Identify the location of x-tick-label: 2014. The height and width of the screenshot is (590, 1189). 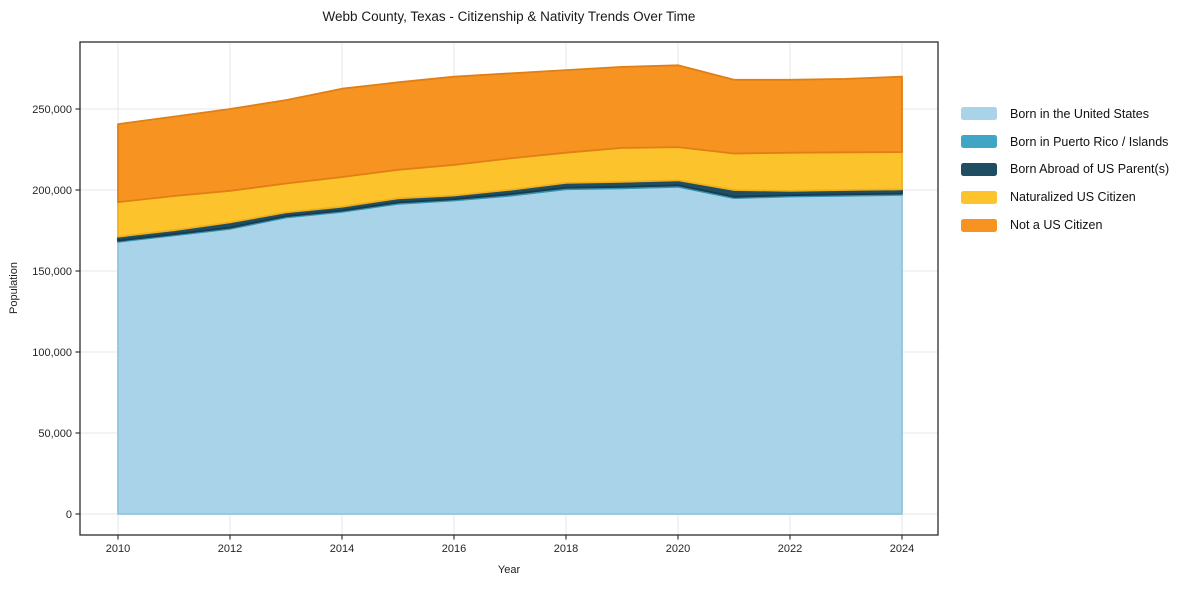
(342, 549).